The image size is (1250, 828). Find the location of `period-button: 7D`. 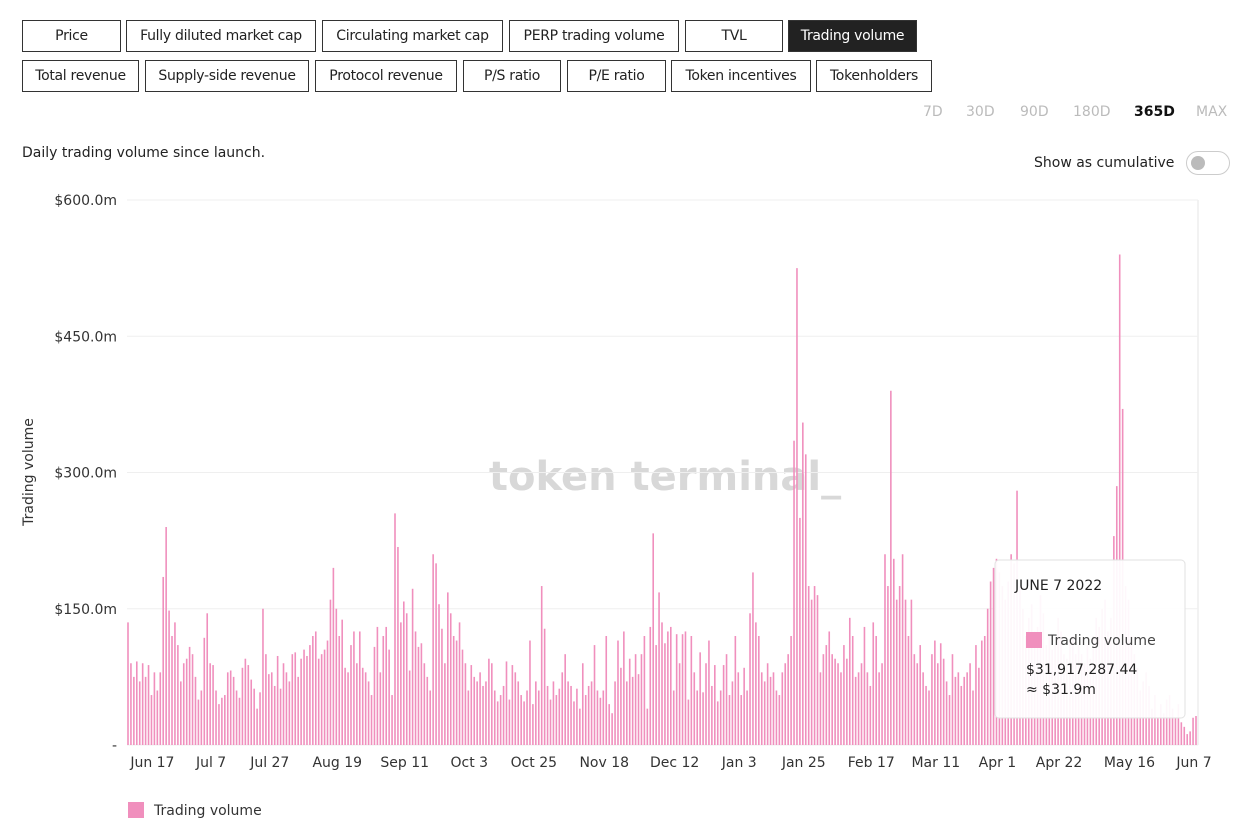

period-button: 7D is located at coordinates (933, 112).